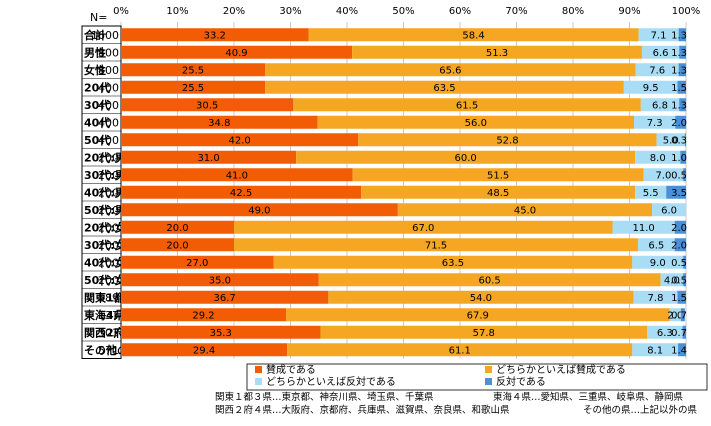  I want to click on legend-label: 反対である, so click(521, 381).